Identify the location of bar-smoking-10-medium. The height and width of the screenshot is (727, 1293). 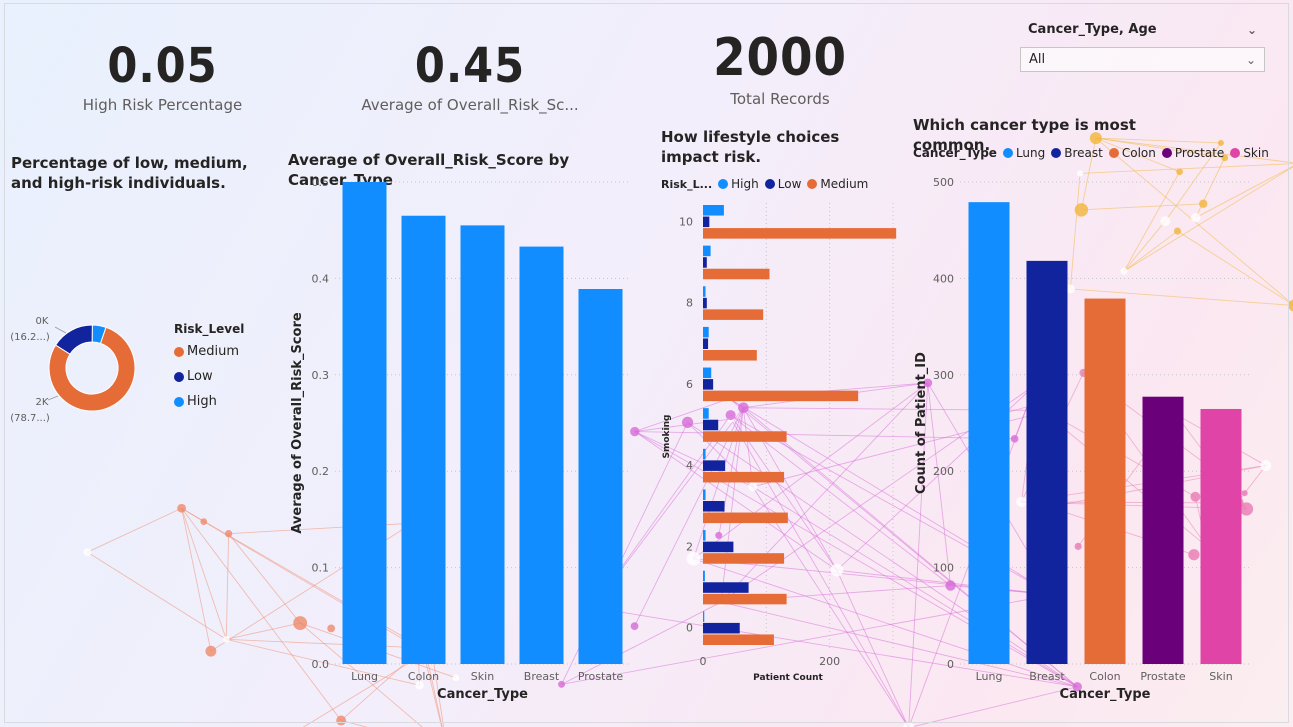
(800, 233).